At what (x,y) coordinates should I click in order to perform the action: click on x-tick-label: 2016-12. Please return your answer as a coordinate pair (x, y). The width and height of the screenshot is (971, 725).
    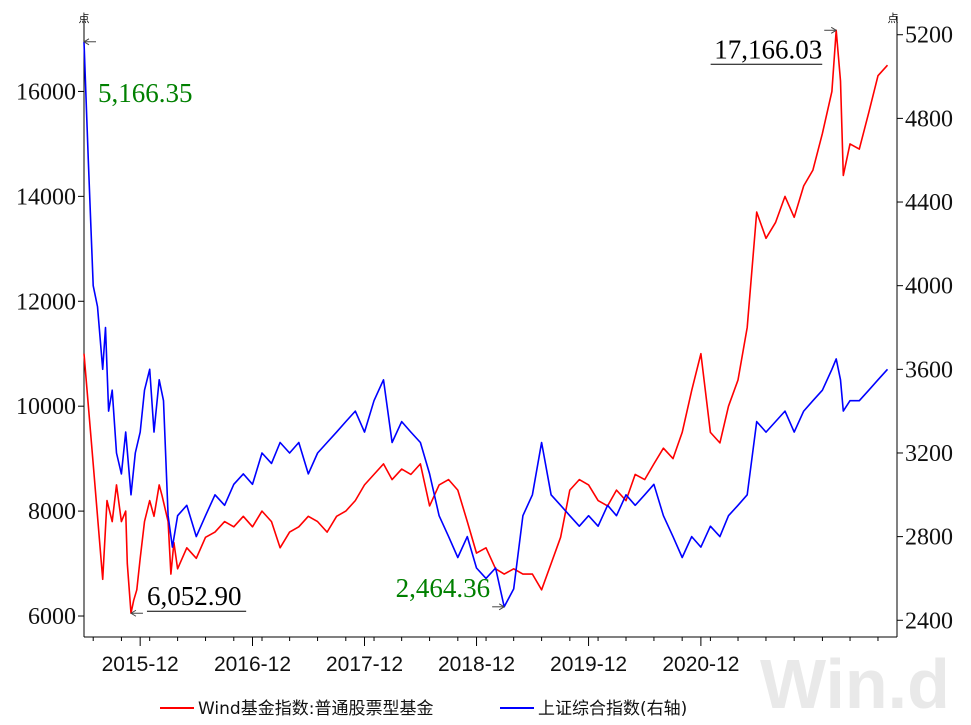
    Looking at the image, I should click on (252, 664).